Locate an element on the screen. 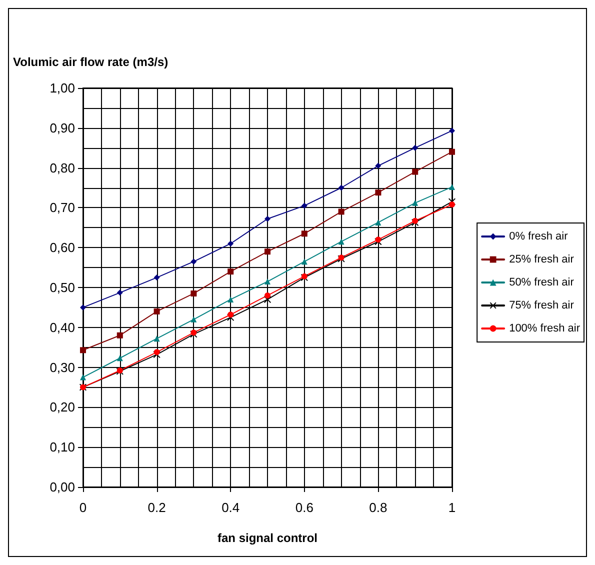 This screenshot has height=565, width=595. y-tick-label: 0,10 is located at coordinates (62, 447).